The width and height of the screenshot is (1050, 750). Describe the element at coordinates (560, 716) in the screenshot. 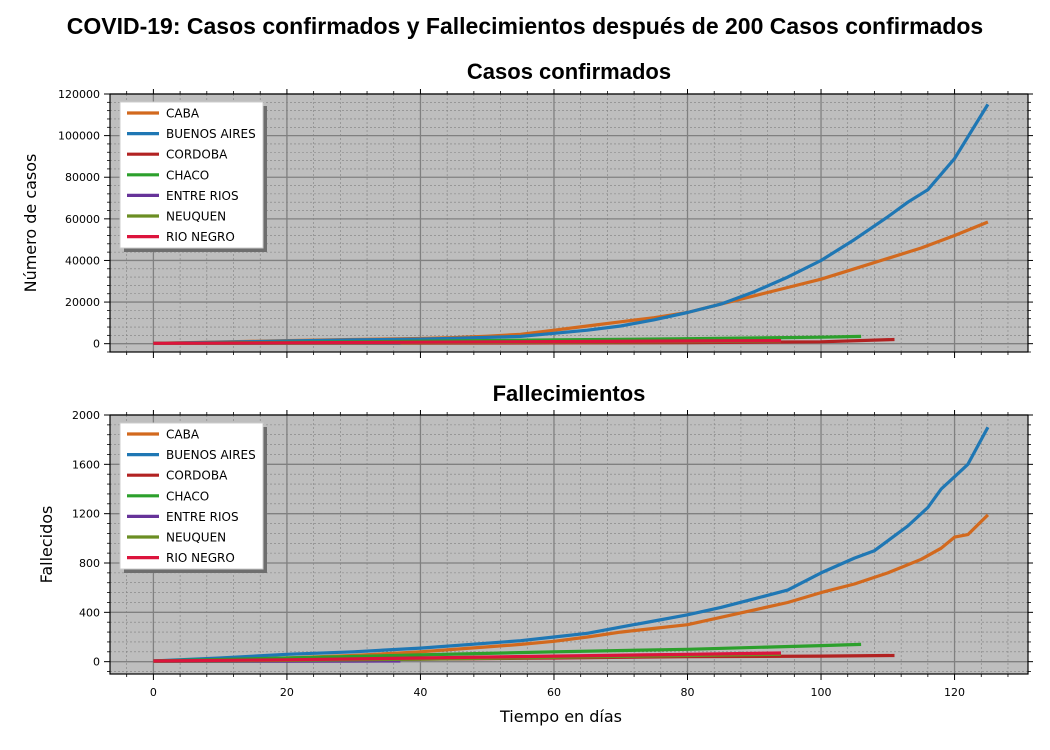

I see `x-axis-label: Tiempo en días` at that location.